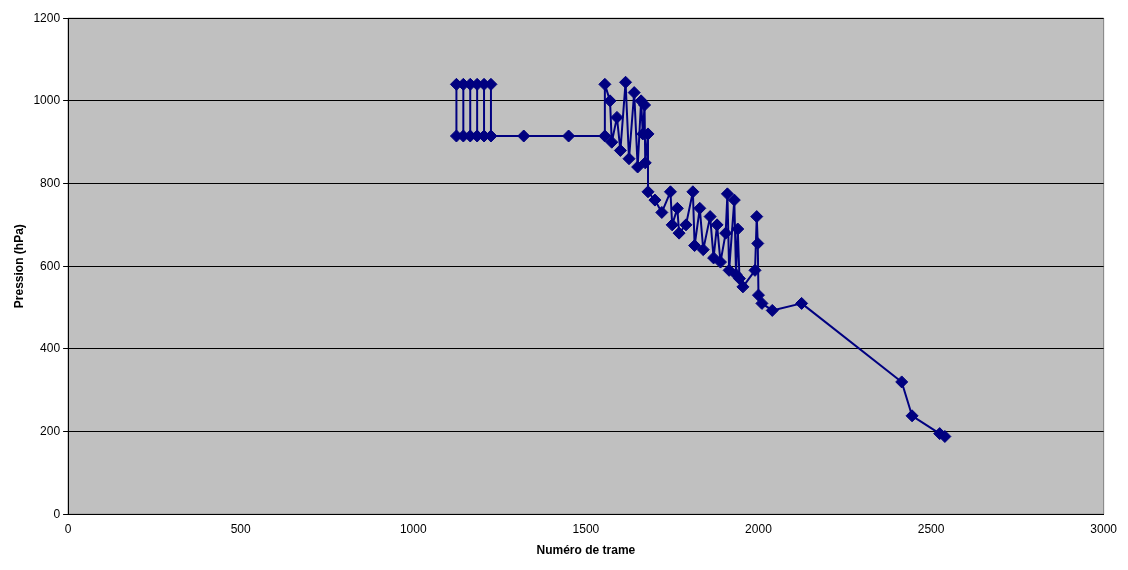 This screenshot has height=570, width=1128. What do you see at coordinates (50, 430) in the screenshot?
I see `y-tick-label: 200` at bounding box center [50, 430].